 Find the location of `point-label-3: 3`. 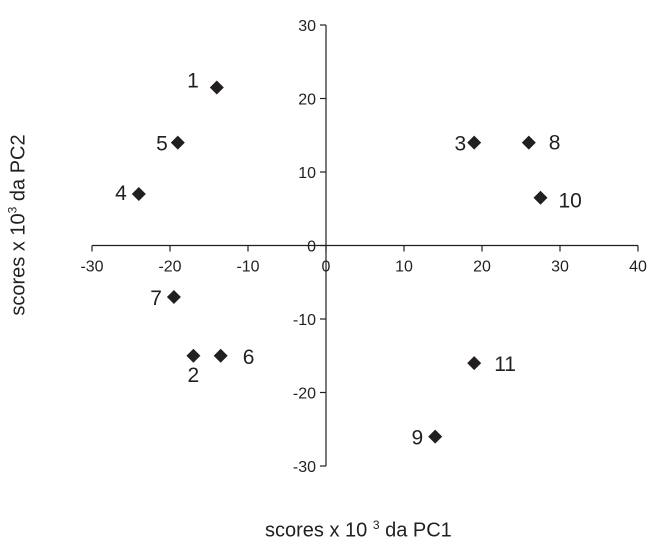

point-label-3: 3 is located at coordinates (461, 144).